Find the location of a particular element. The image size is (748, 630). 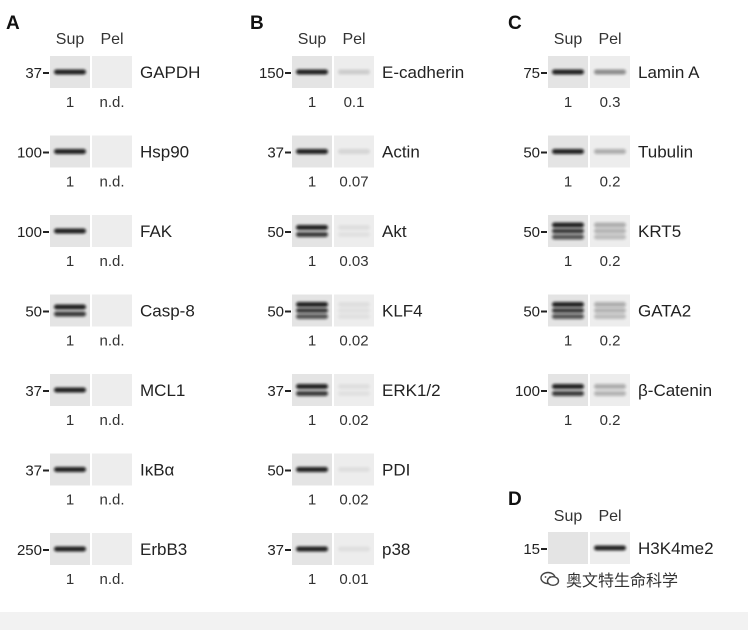

blot-row: 15 H3K4me2 is located at coordinates (618, 548).